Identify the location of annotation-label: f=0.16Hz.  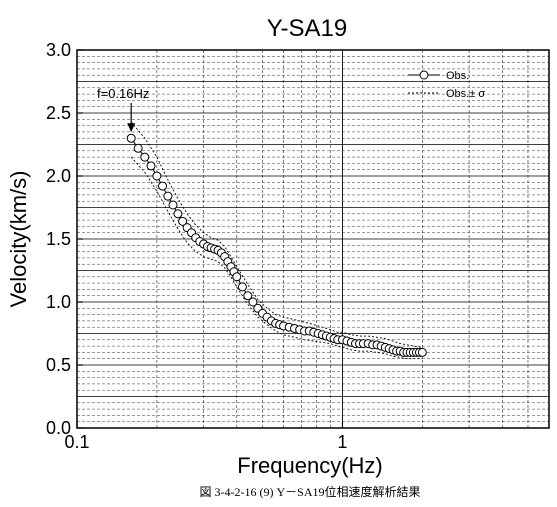
(123, 93).